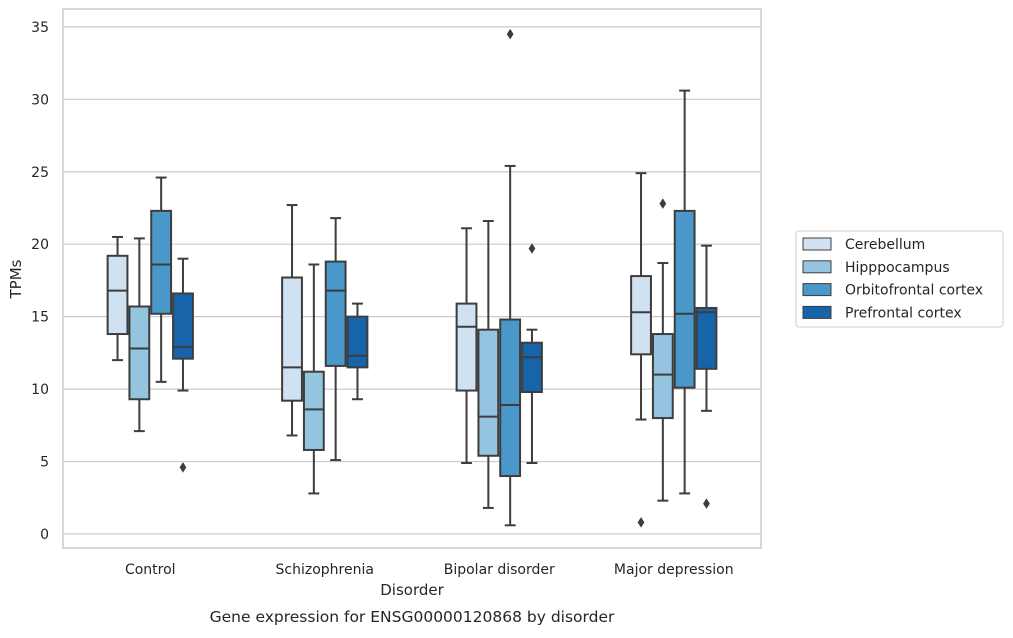 The height and width of the screenshot is (638, 1013). Describe the element at coordinates (914, 291) in the screenshot. I see `legend-label: Orbitofrontal cortex` at that location.